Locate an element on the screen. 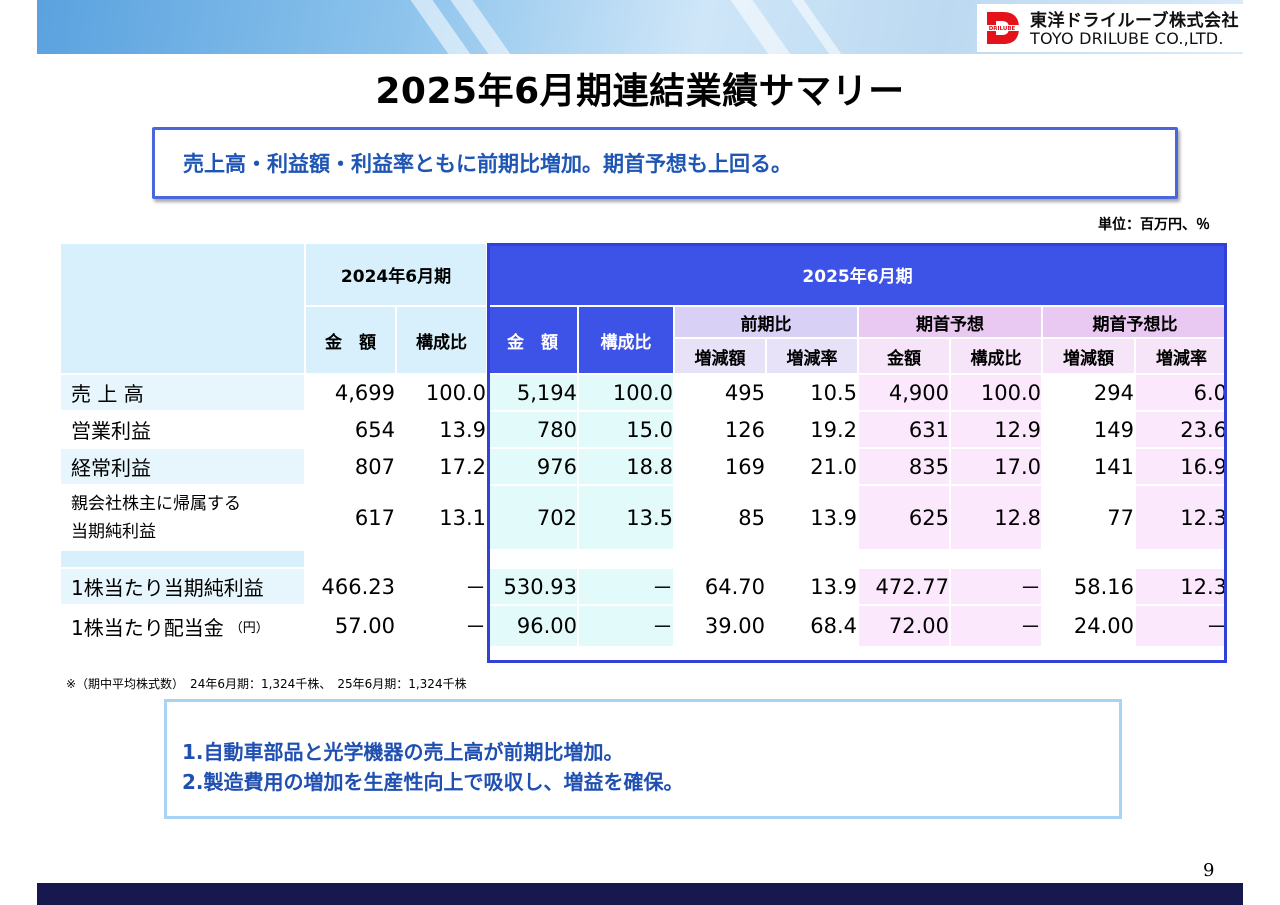 This screenshot has width=1280, height=905. table-cell: 495 is located at coordinates (720, 392).